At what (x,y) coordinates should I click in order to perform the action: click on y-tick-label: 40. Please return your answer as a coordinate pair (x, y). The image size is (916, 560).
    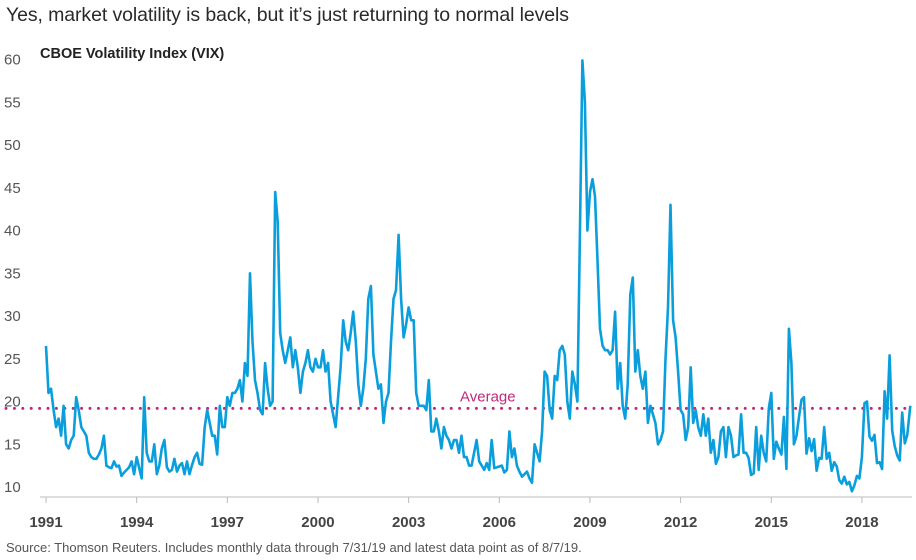
    Looking at the image, I should click on (12, 231).